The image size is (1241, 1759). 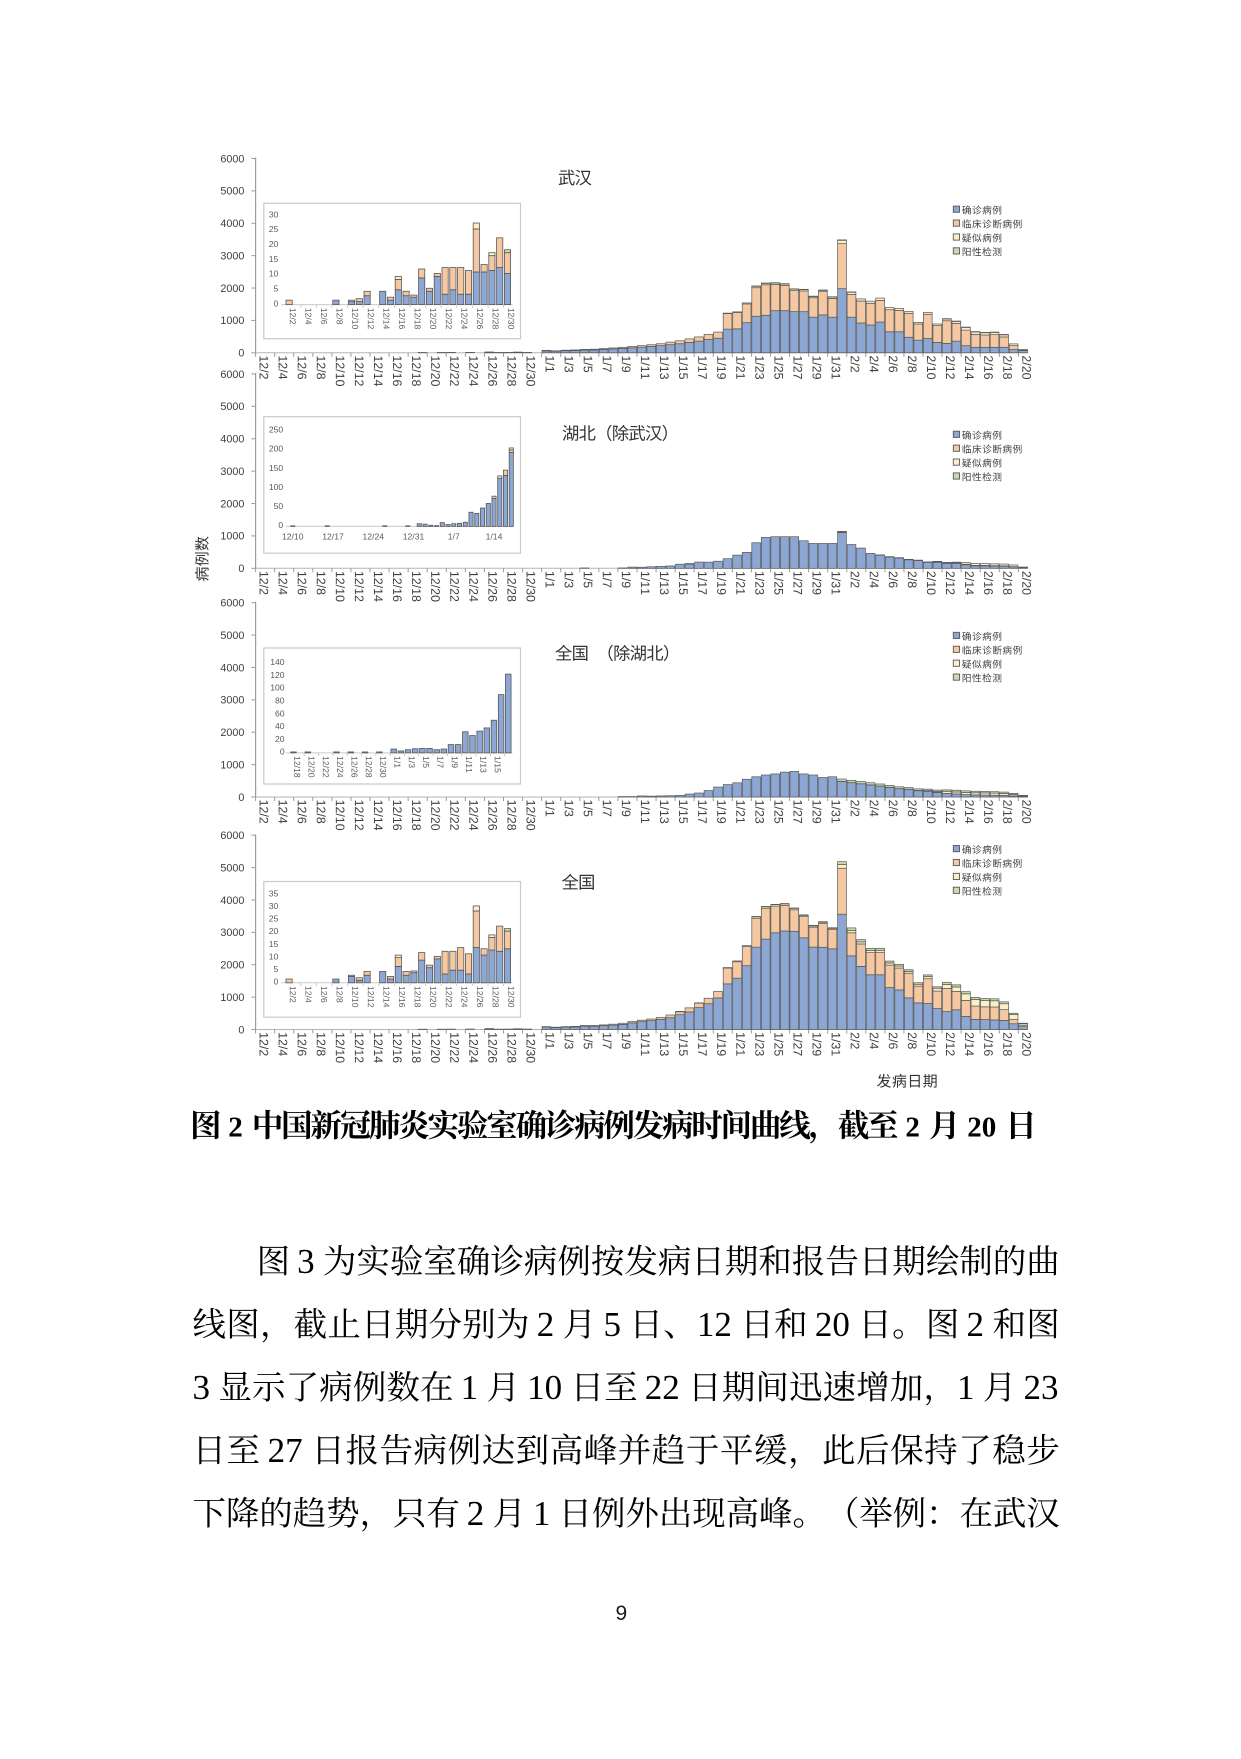 I want to click on svg-text: 1/7, so click(x=454, y=536).